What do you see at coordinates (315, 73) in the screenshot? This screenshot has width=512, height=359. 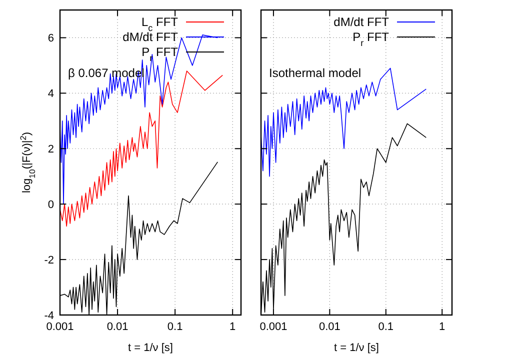 I see `annotation: Isothermal model` at bounding box center [315, 73].